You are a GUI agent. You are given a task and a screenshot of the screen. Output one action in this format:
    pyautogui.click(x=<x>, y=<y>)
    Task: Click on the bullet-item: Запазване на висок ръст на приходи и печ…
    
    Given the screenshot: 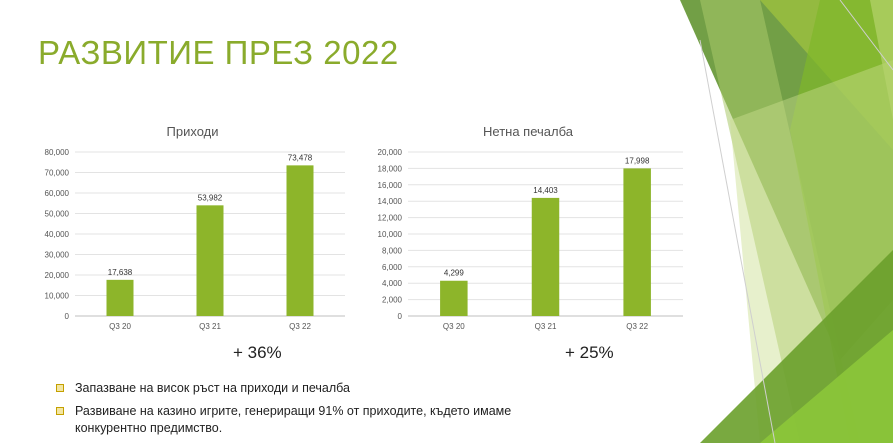 What is the action you would take?
    pyautogui.click(x=315, y=388)
    